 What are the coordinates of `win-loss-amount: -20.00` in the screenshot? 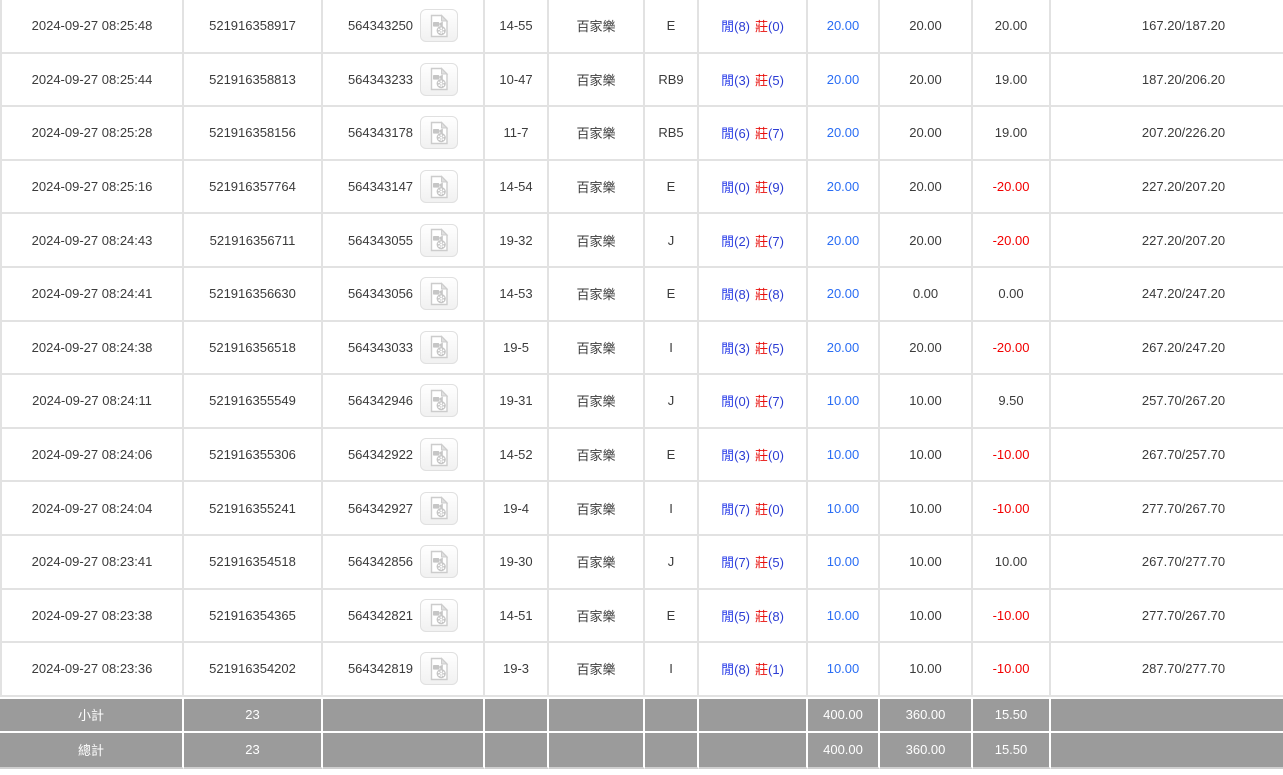 It's located at (1012, 187).